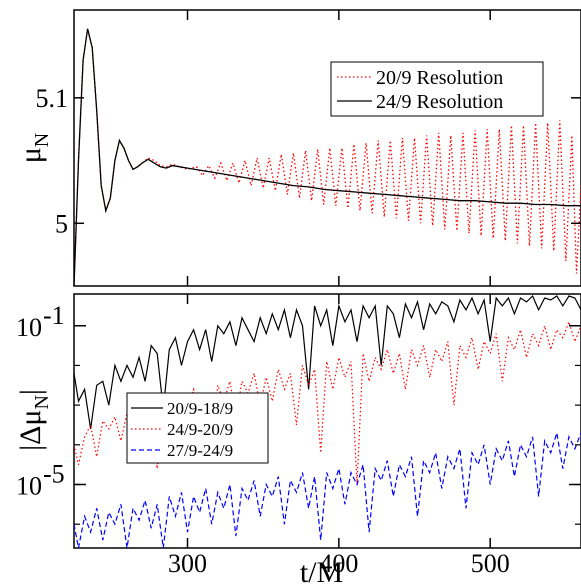 The width and height of the screenshot is (581, 587). Describe the element at coordinates (490, 563) in the screenshot. I see `bottom-x-tick-label: 500` at that location.